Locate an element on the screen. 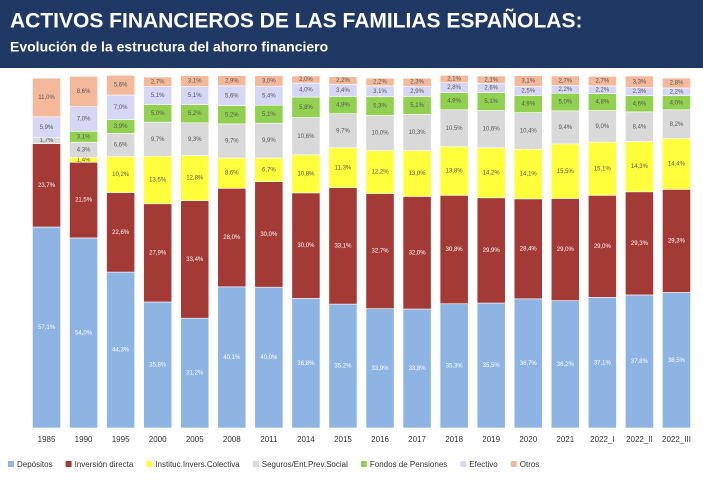 The image size is (703, 480). legend-label: Otros is located at coordinates (530, 464).